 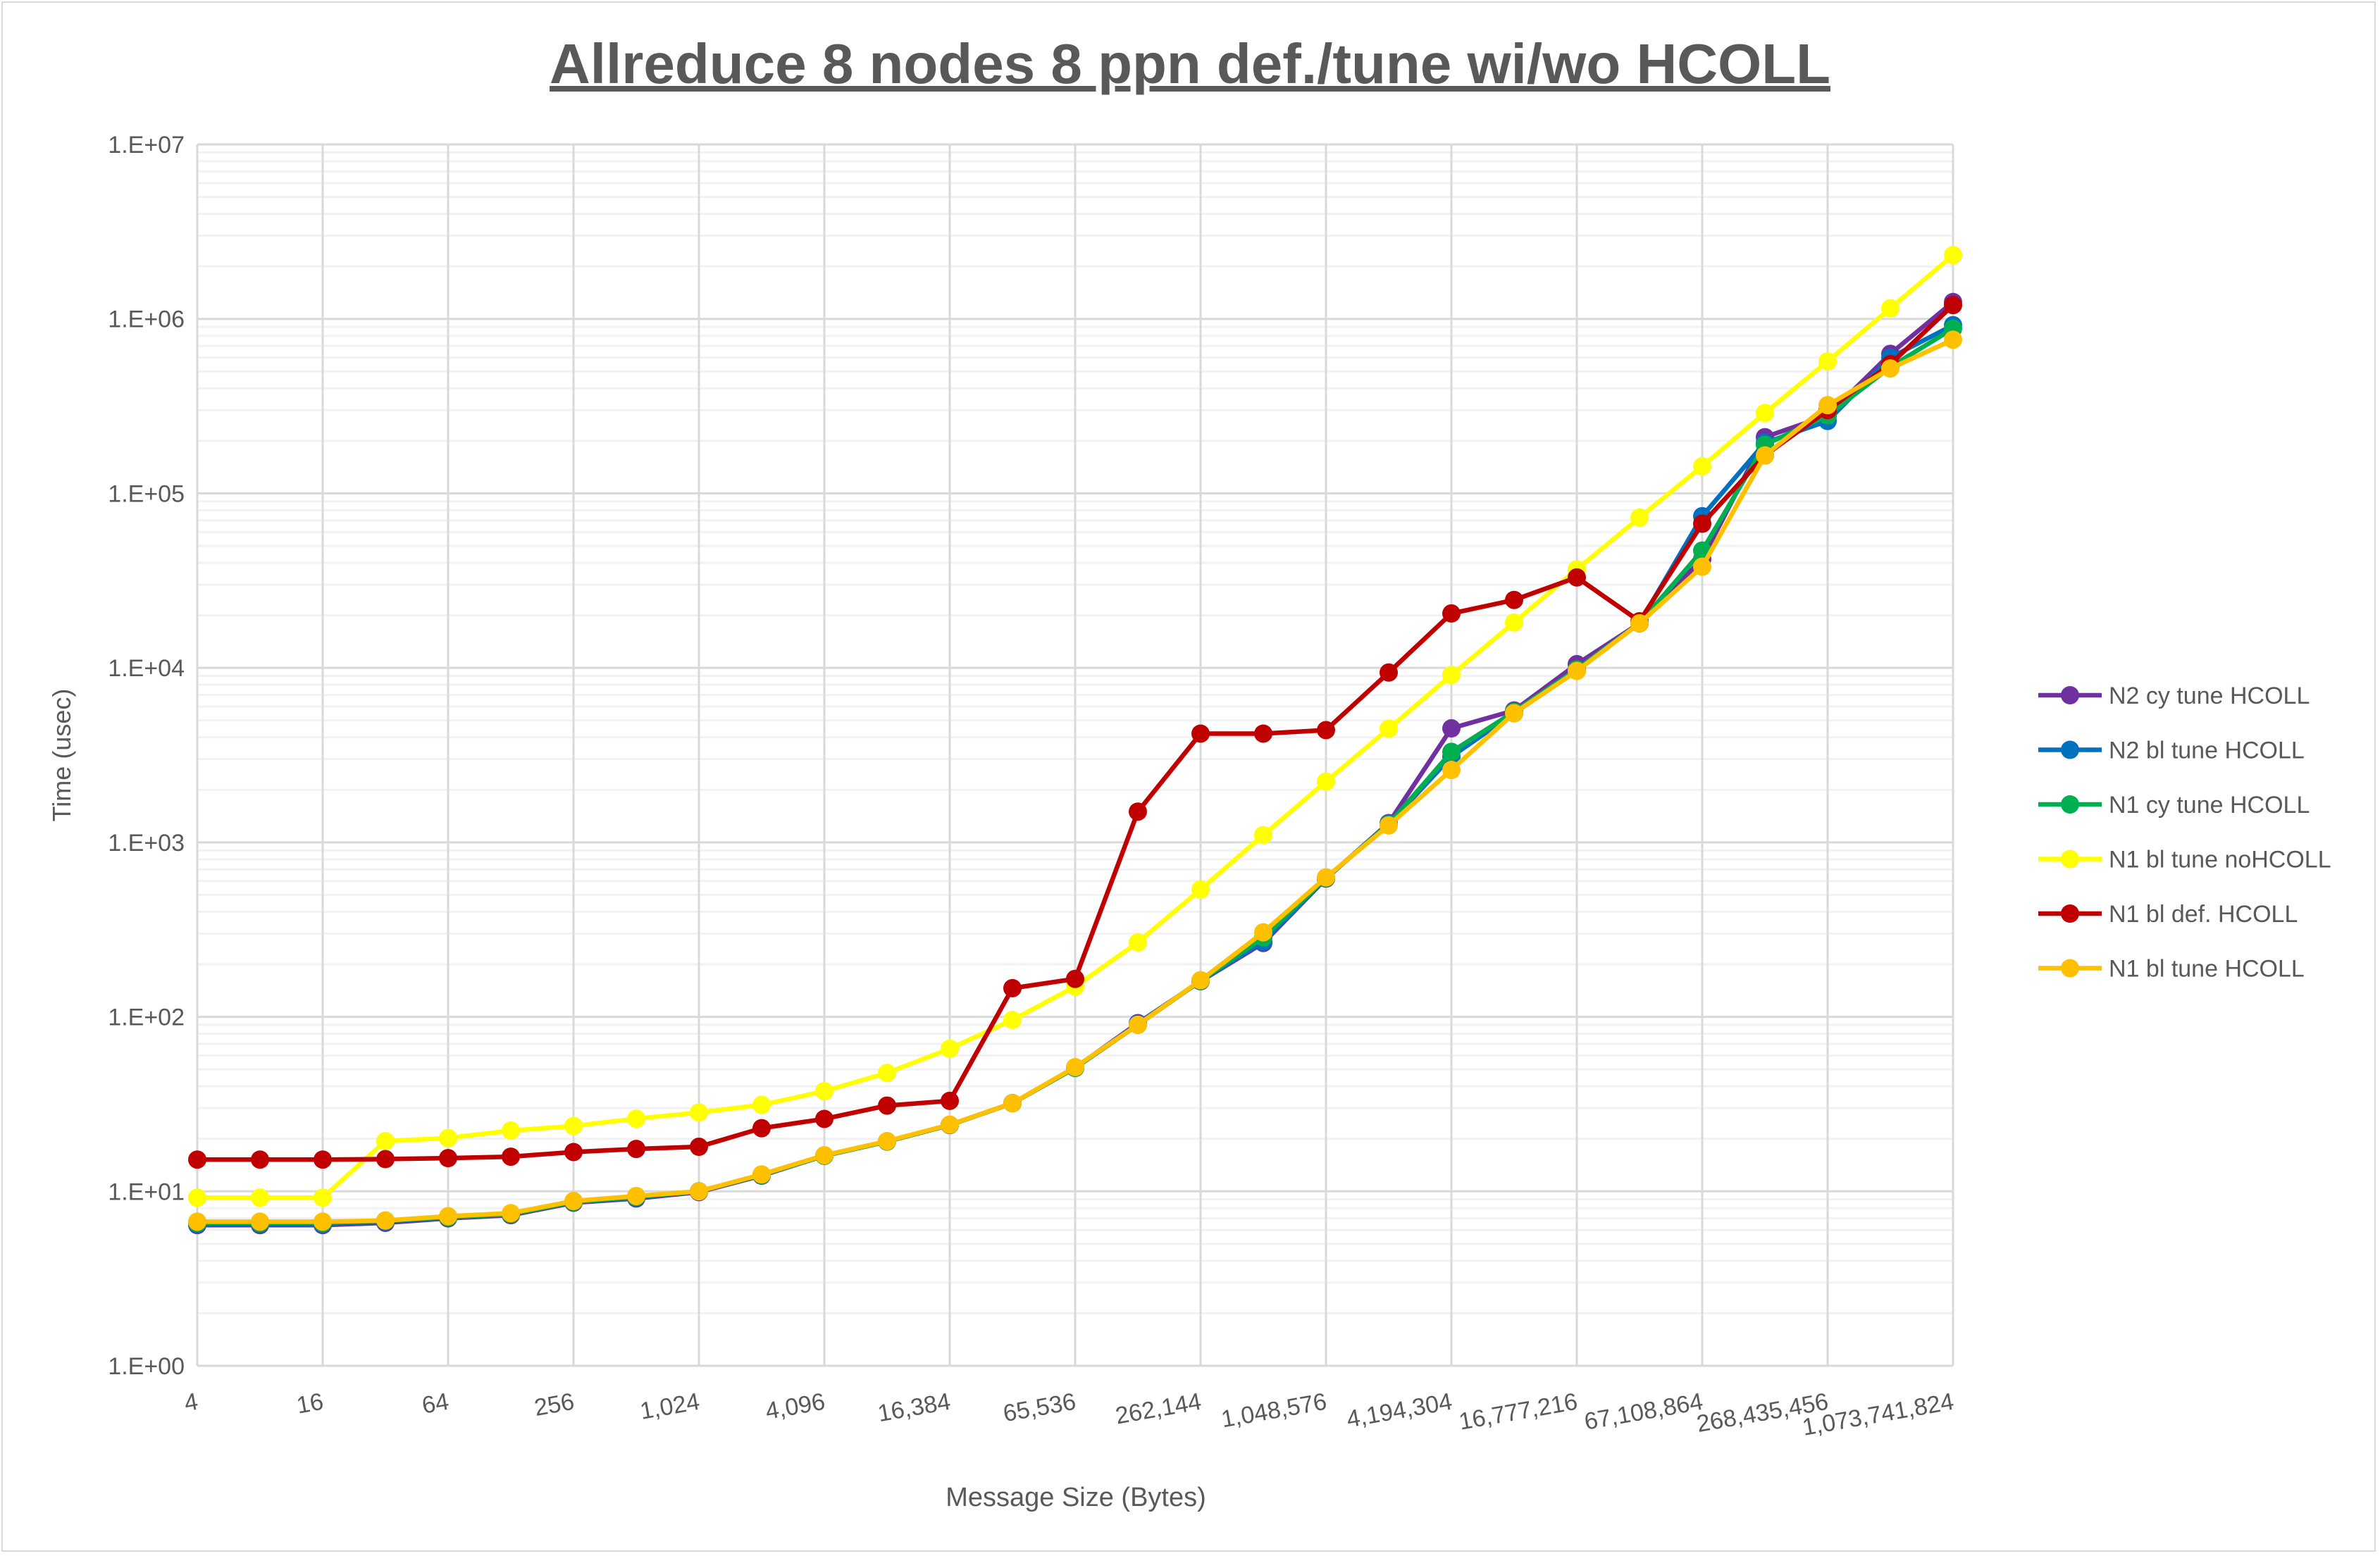 What do you see at coordinates (191, 1402) in the screenshot?
I see `x-tick-label: 4` at bounding box center [191, 1402].